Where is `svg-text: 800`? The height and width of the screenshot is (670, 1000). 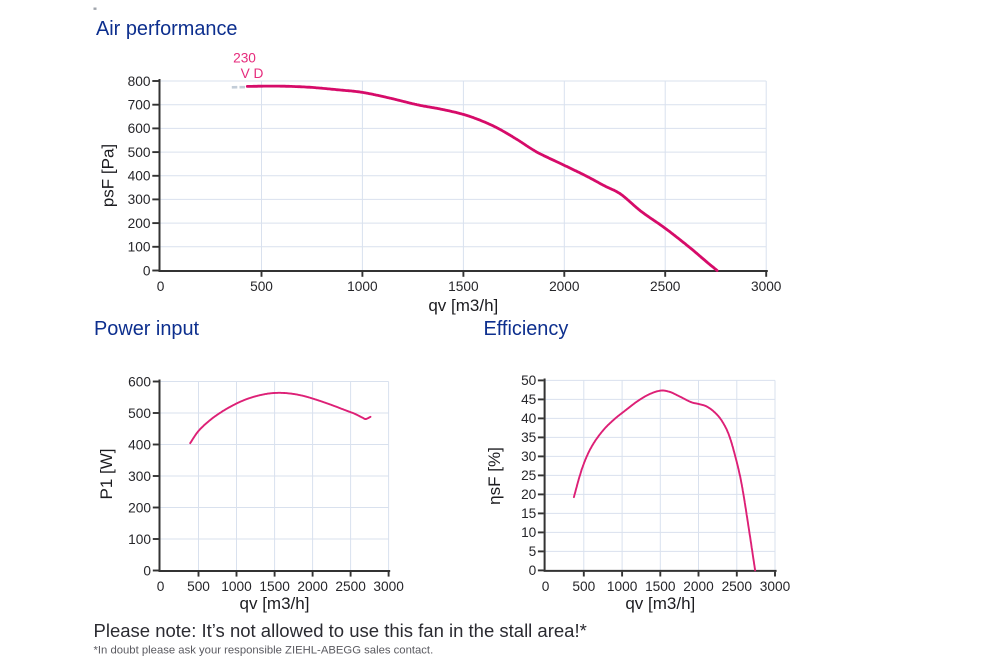 svg-text: 800 is located at coordinates (139, 81).